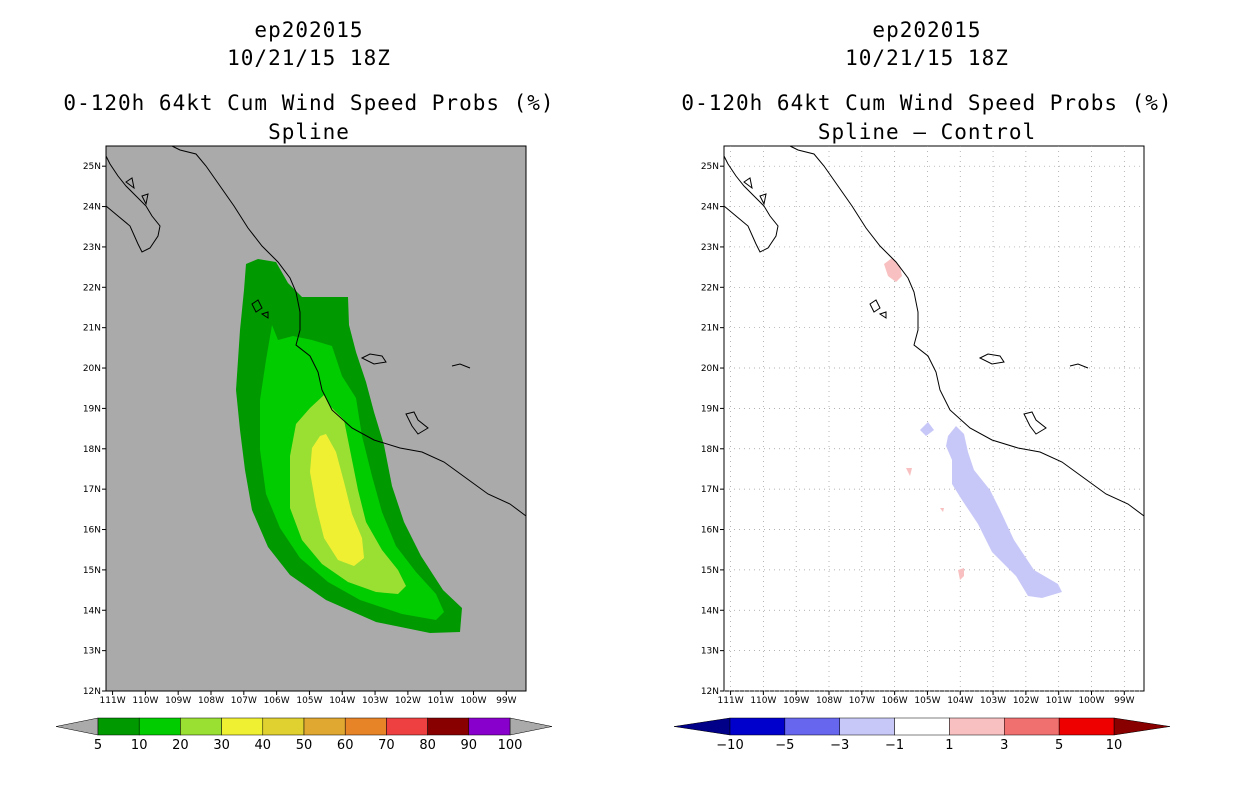  What do you see at coordinates (927, 132) in the screenshot?
I see `right-title-line-4: Spline – Control` at bounding box center [927, 132].